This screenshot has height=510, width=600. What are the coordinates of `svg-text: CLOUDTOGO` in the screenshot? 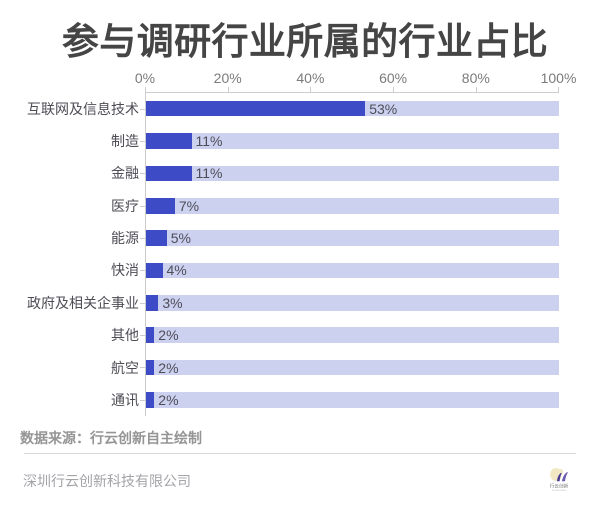 It's located at (559, 491).